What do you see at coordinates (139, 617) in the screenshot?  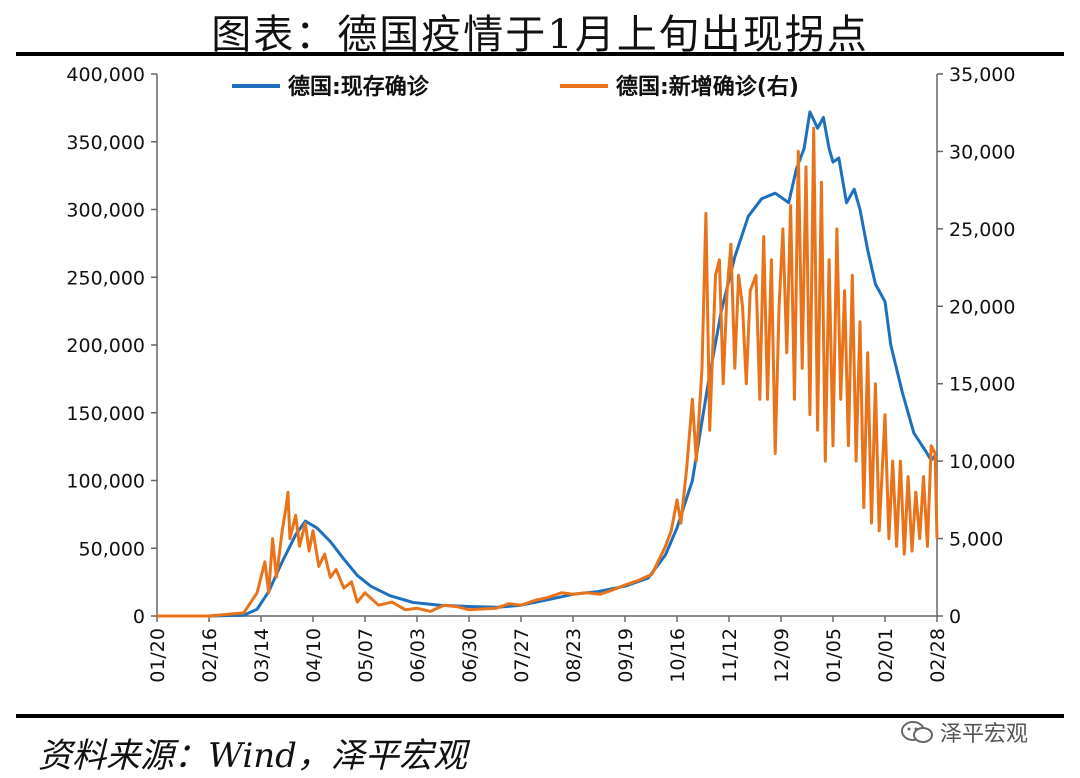 I see `y-left-tick-label: 0` at bounding box center [139, 617].